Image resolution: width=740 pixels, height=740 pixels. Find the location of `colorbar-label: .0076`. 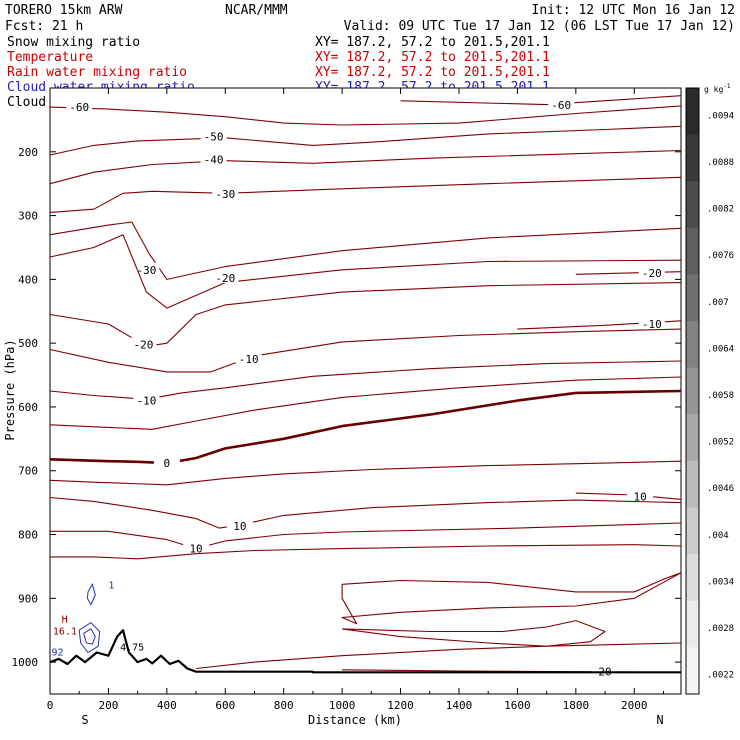

colorbar-label: .0076 is located at coordinates (720, 256).